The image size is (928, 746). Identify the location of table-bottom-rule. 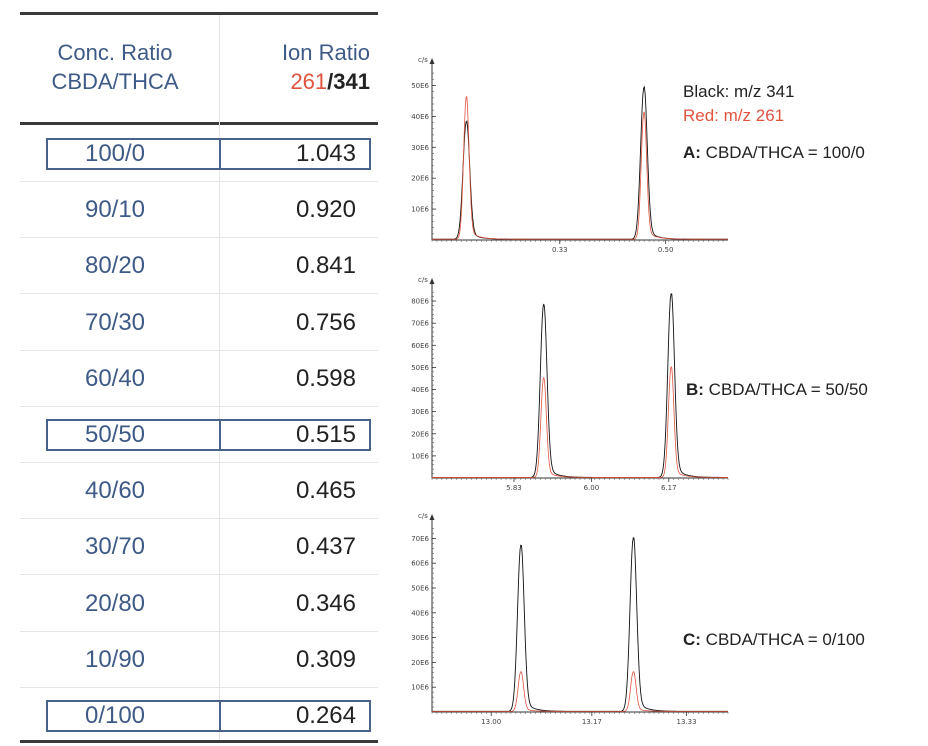
(199, 741).